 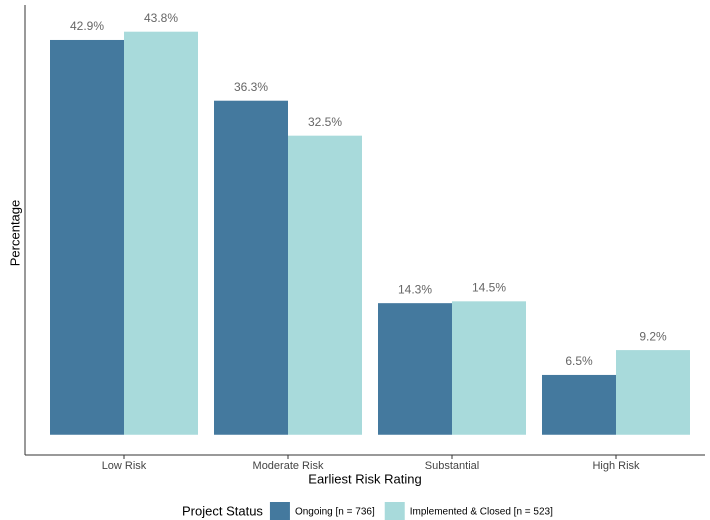 I want to click on value-label: 36.3%, so click(x=251, y=87).